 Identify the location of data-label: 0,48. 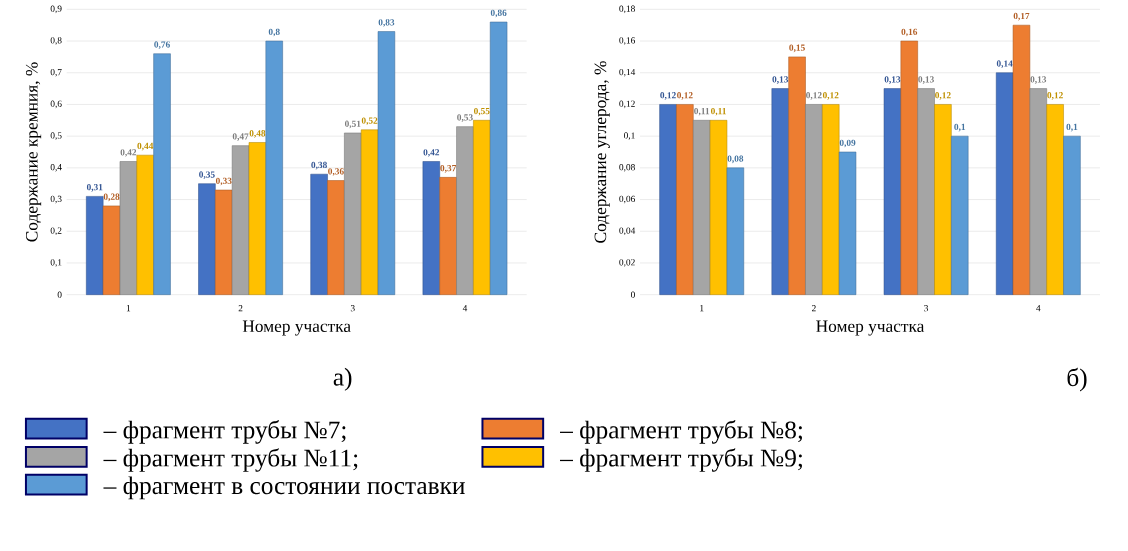
(257, 134).